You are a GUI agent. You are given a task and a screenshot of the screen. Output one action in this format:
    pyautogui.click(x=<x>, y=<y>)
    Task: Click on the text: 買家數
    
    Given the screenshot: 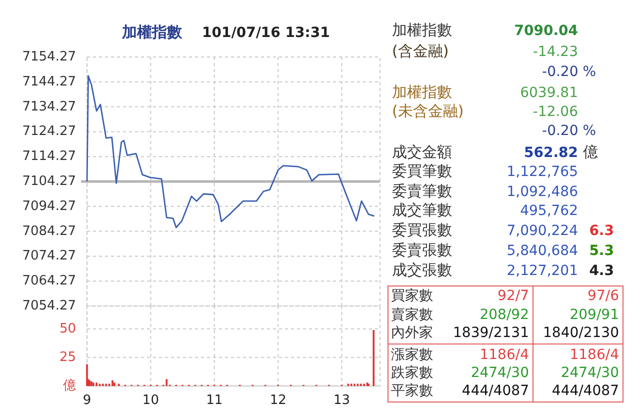 What is the action you would take?
    pyautogui.click(x=412, y=296)
    